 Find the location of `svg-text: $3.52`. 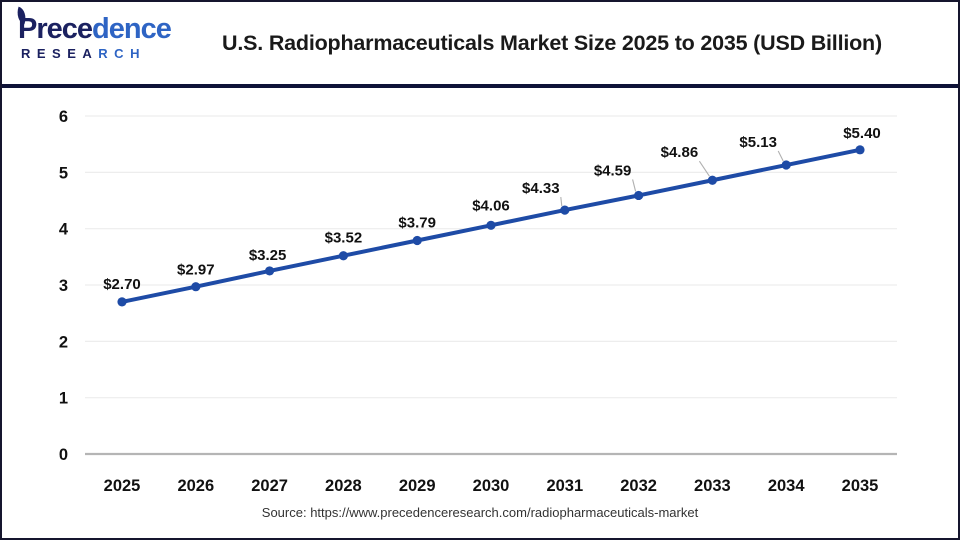

svg-text: $3.52 is located at coordinates (344, 238).